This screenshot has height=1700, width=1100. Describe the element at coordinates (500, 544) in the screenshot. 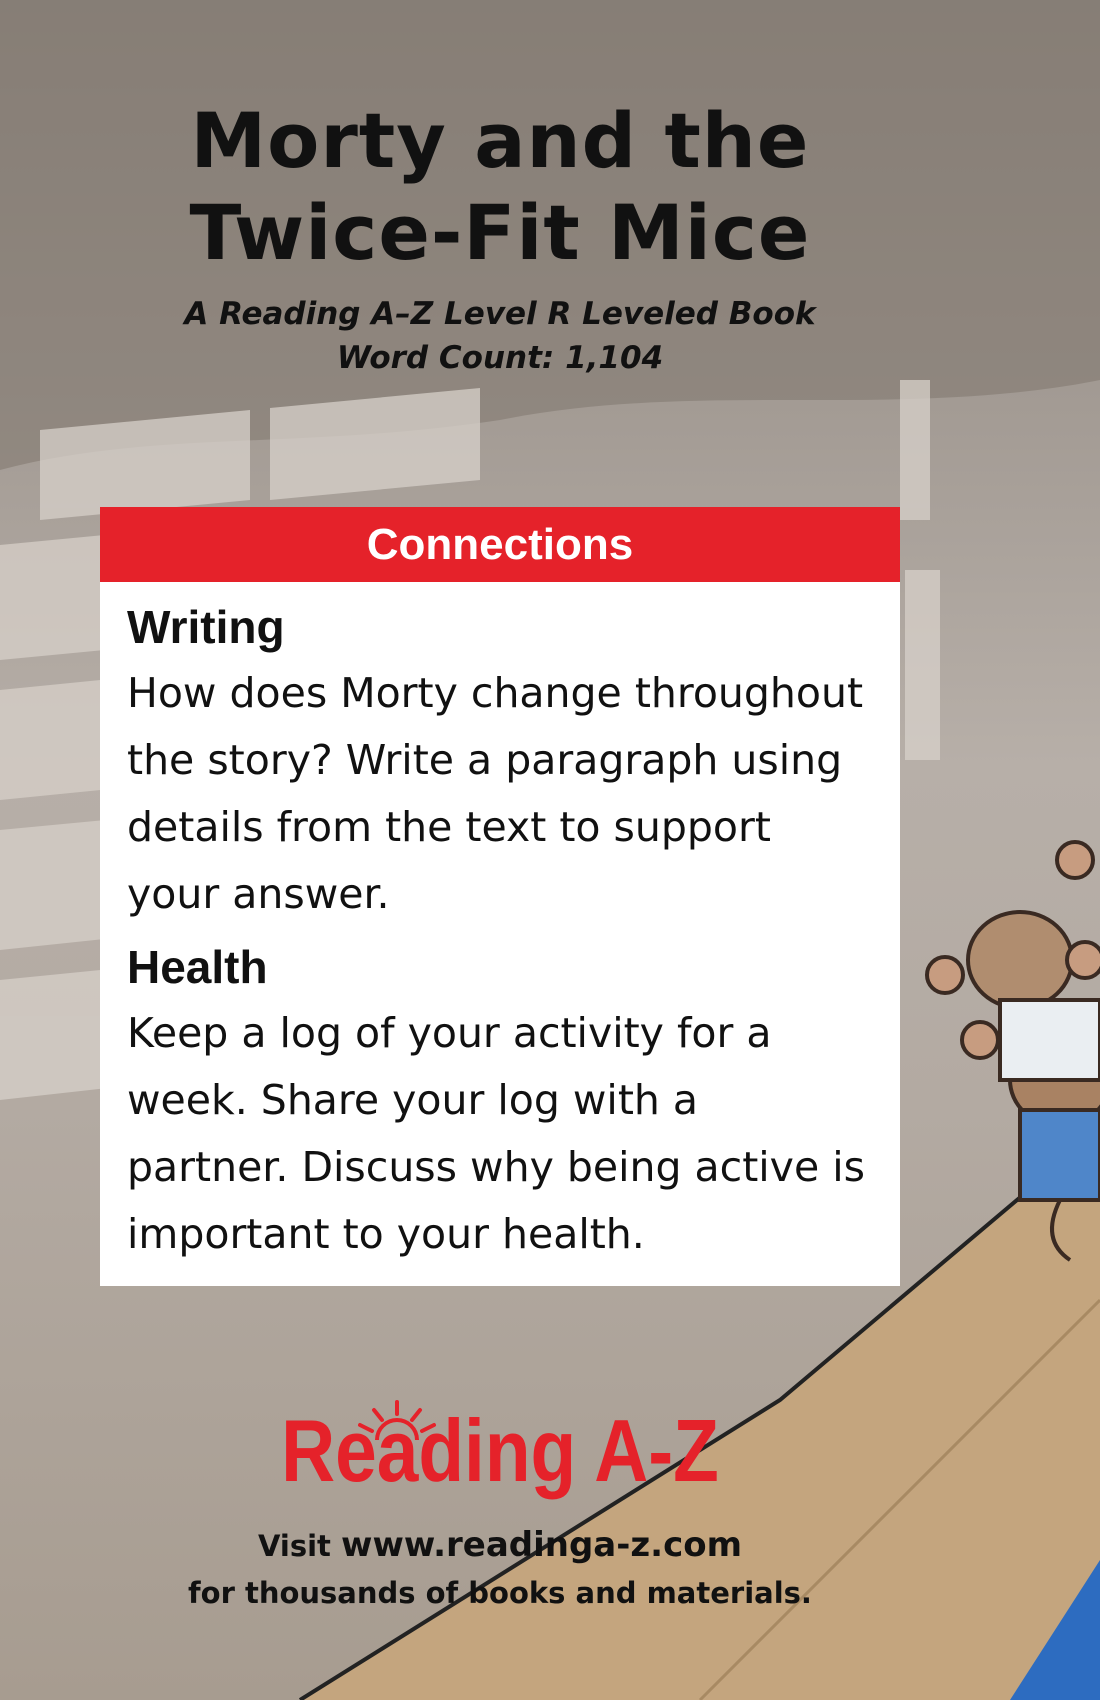

I see `connections-header: Connections` at that location.